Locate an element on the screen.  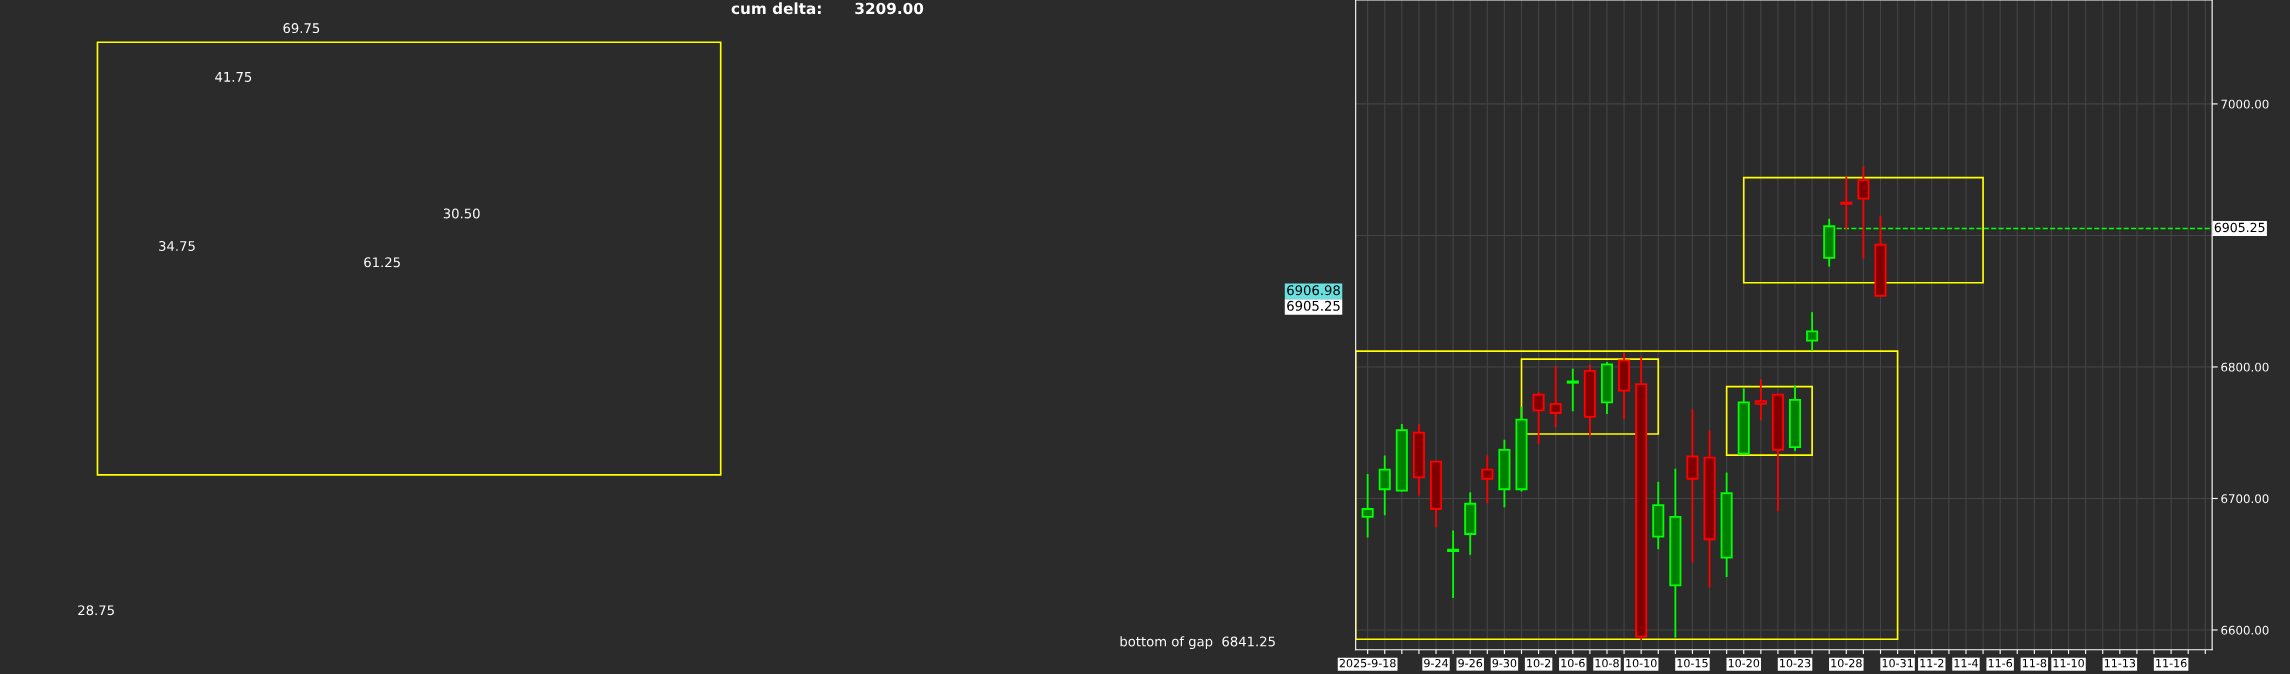
x-tick-label: 11-16 is located at coordinates (2171, 663).